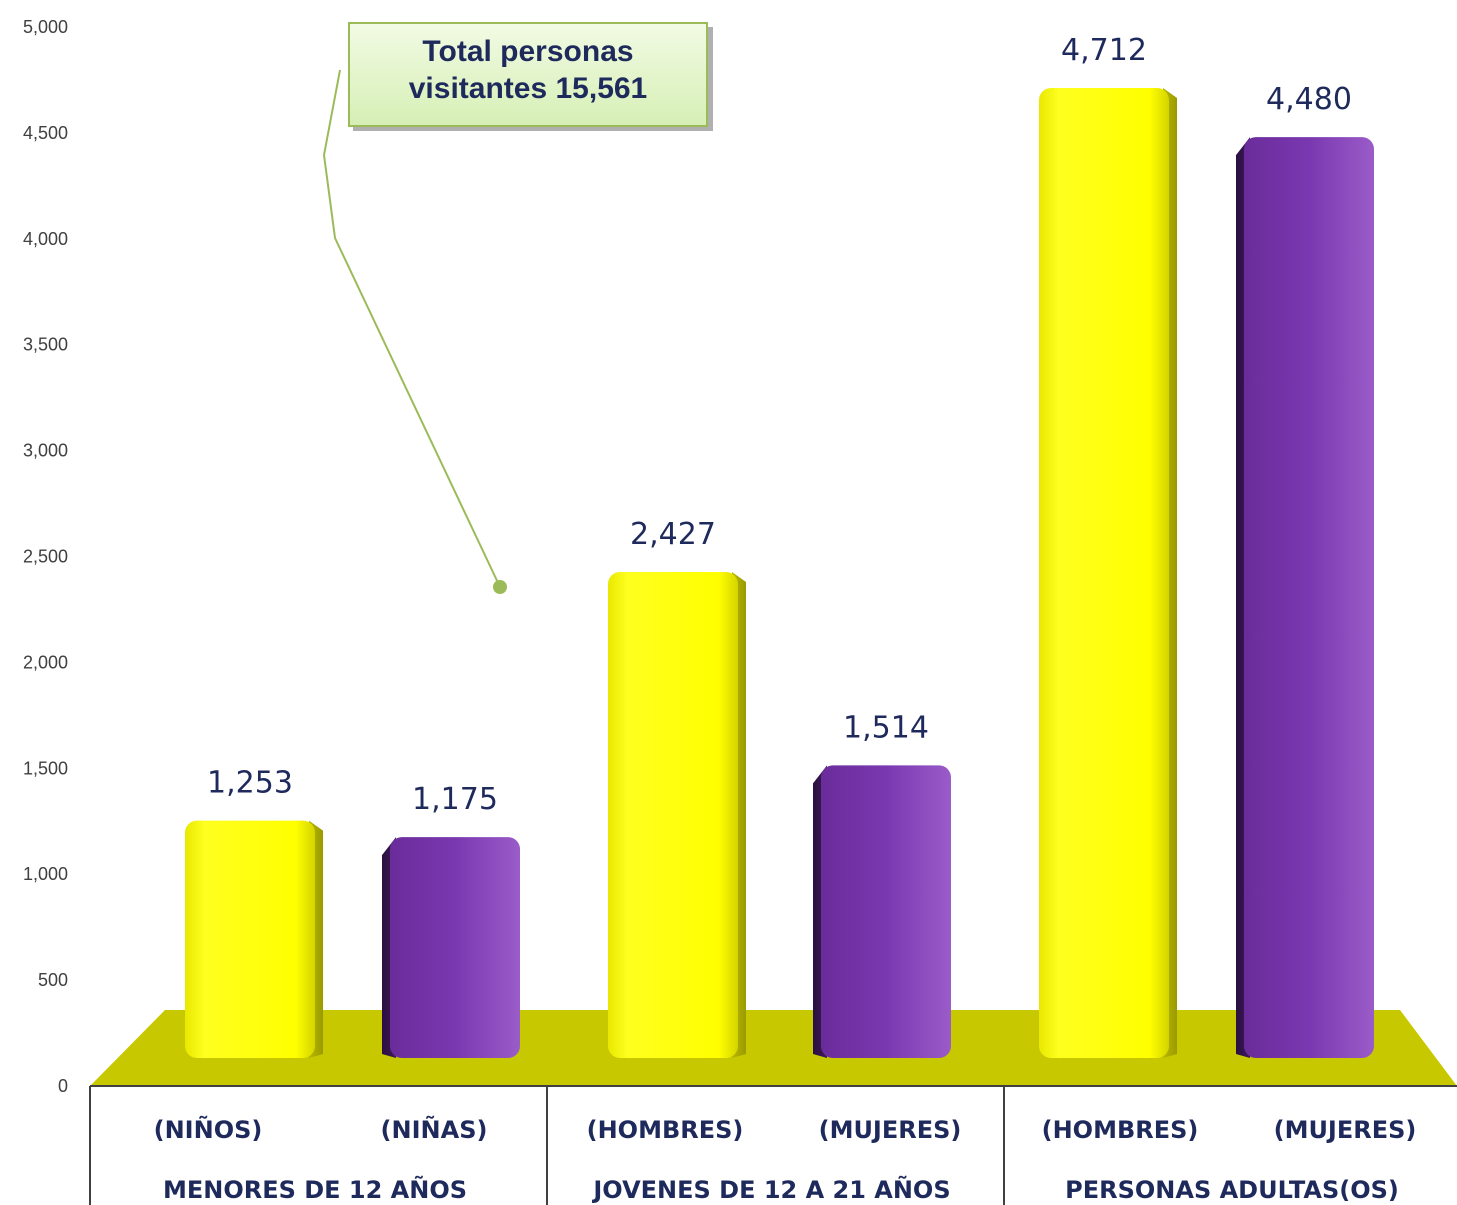 The height and width of the screenshot is (1205, 1457). I want to click on y-tick-label: 500, so click(53, 980).